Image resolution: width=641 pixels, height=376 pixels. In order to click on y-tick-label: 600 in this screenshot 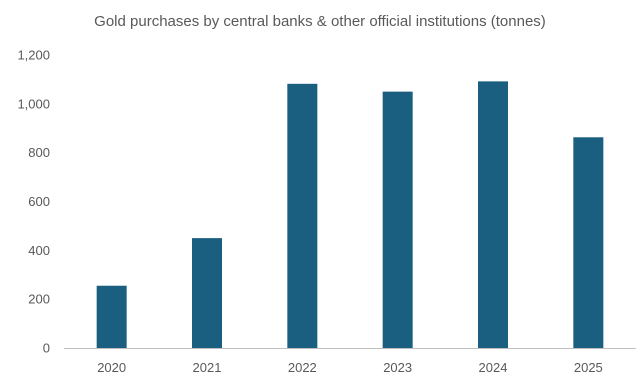, I will do `click(39, 201)`.